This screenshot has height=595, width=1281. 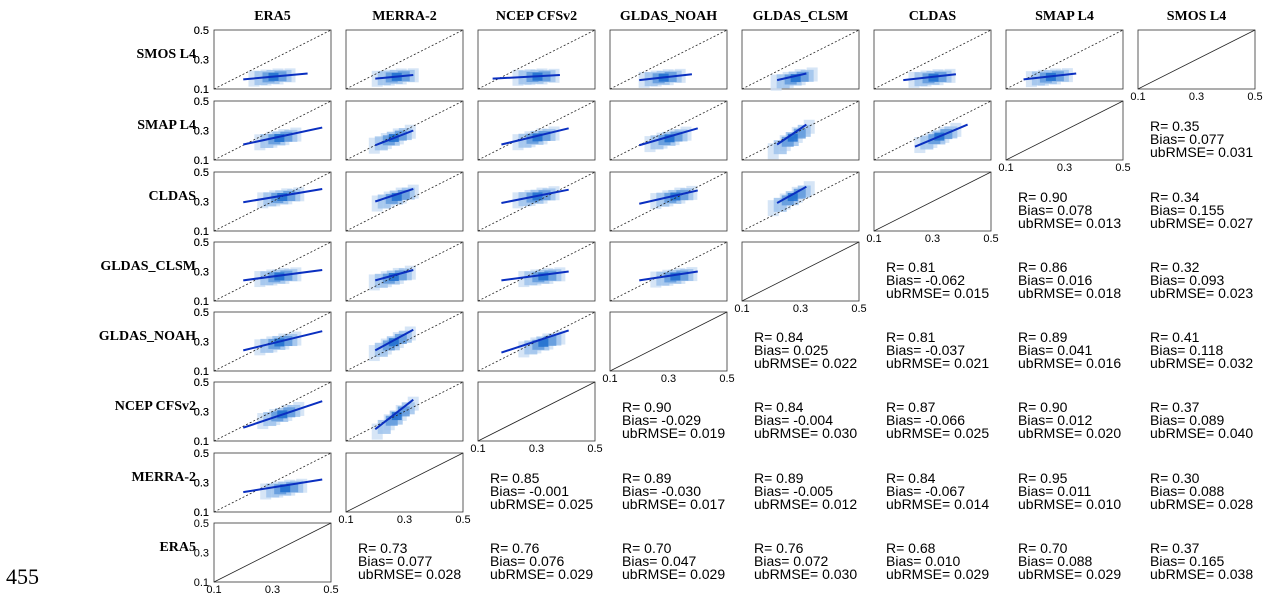 I want to click on panel-diag-4-xtick-mid: 0.3, so click(x=668, y=379).